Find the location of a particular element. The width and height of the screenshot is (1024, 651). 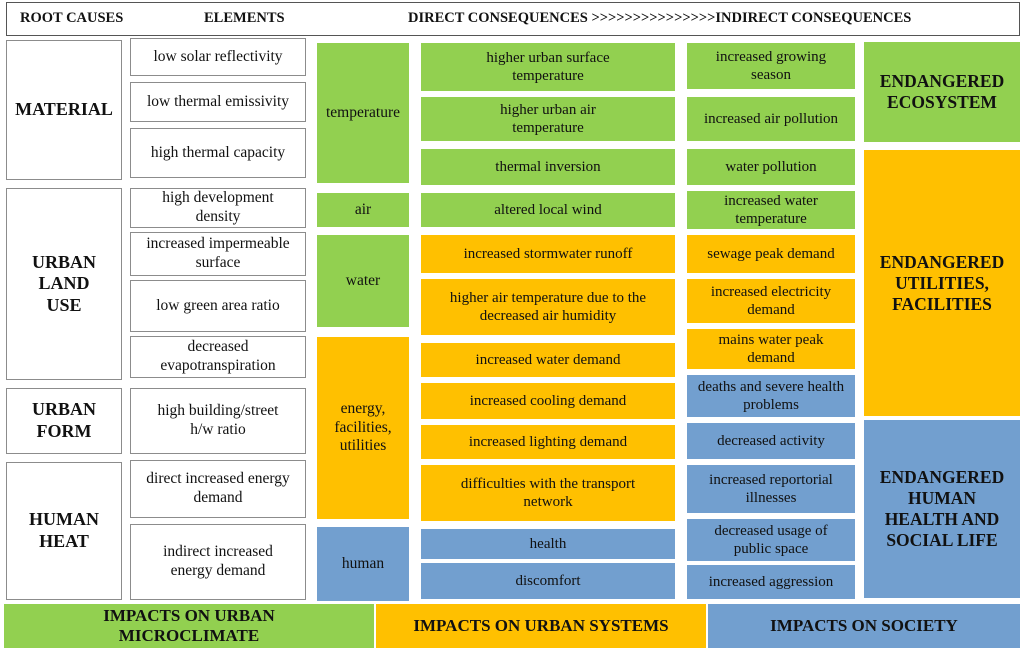

root-cause-material: MATERIAL is located at coordinates (64, 110).